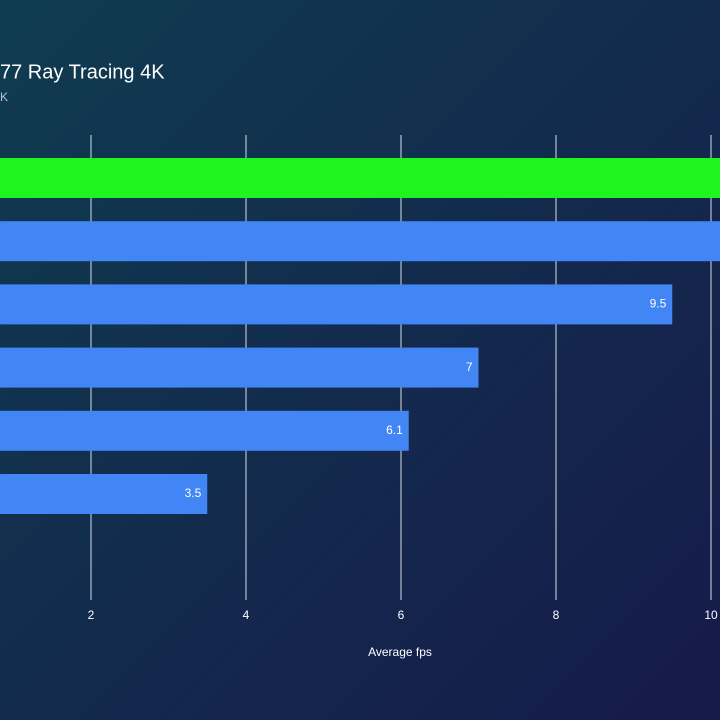 The height and width of the screenshot is (720, 720). I want to click on chart-title: 77 Ray Tracing 4K, so click(82, 72).